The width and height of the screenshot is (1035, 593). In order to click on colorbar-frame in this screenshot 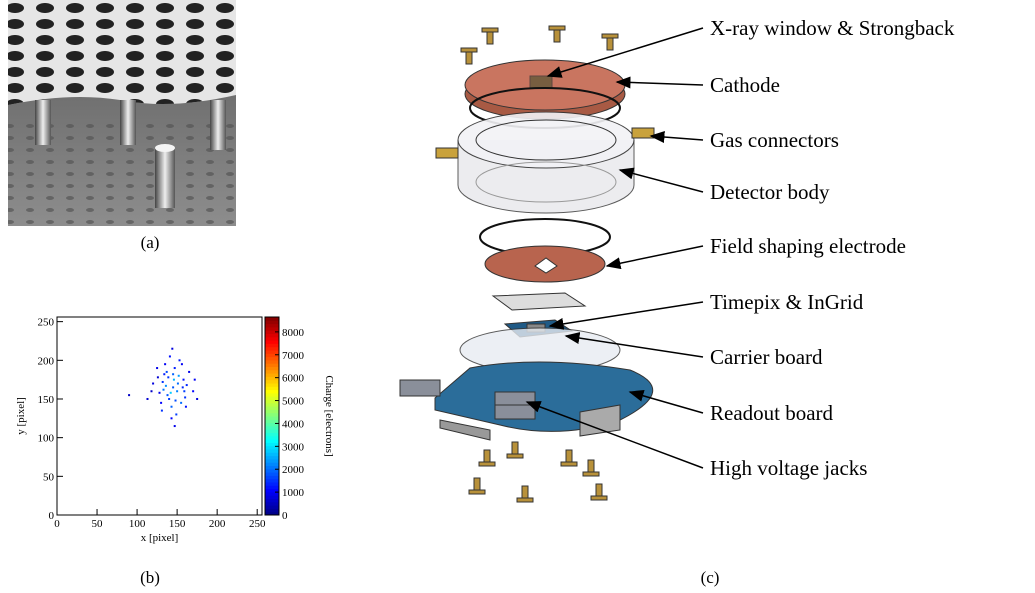, I will do `click(272, 416)`.